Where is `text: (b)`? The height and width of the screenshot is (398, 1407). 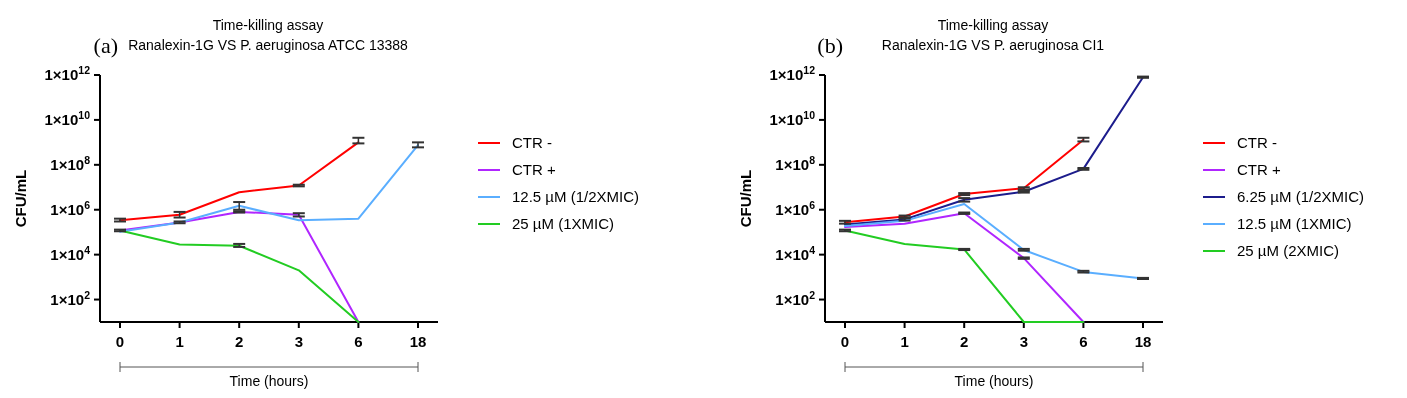 text: (b) is located at coordinates (830, 45).